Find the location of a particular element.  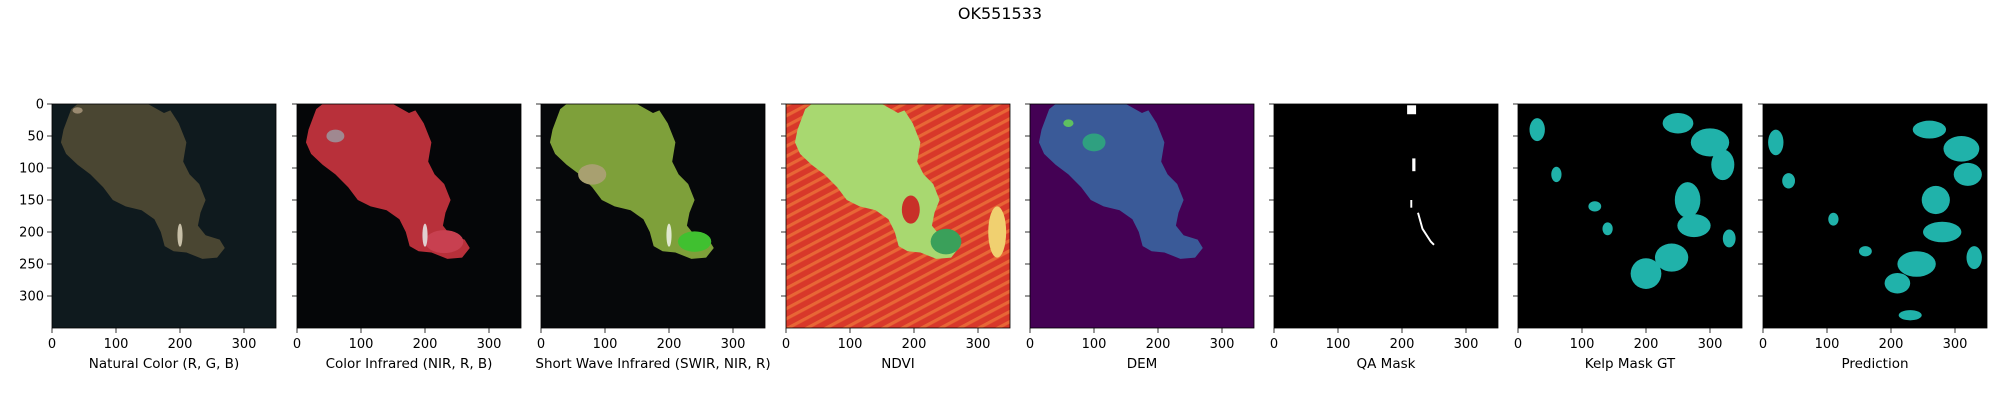

kelp-image is located at coordinates (1630, 216).